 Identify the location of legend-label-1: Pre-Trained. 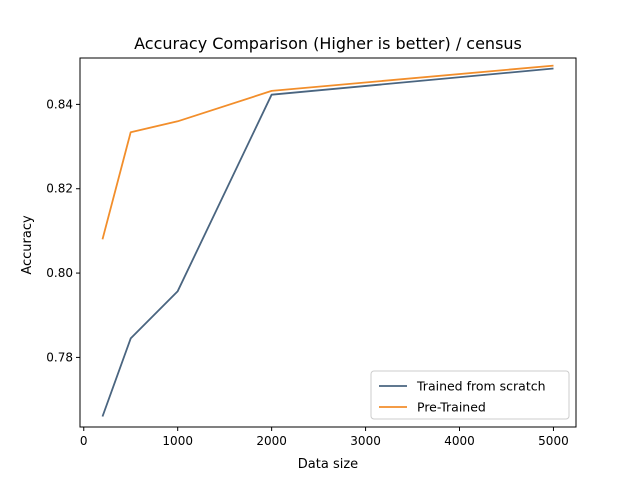
(451, 407).